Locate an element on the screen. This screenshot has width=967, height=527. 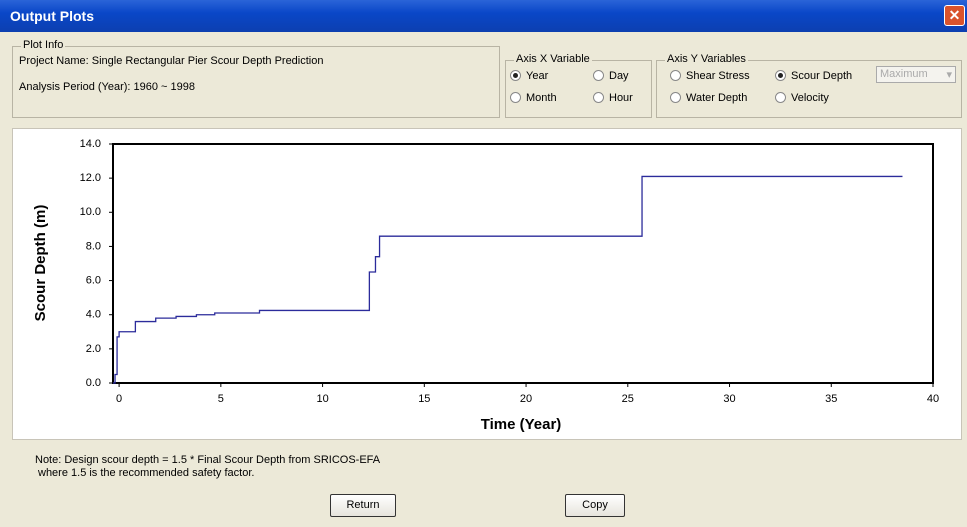
group-label: Plot Info is located at coordinates (43, 45).